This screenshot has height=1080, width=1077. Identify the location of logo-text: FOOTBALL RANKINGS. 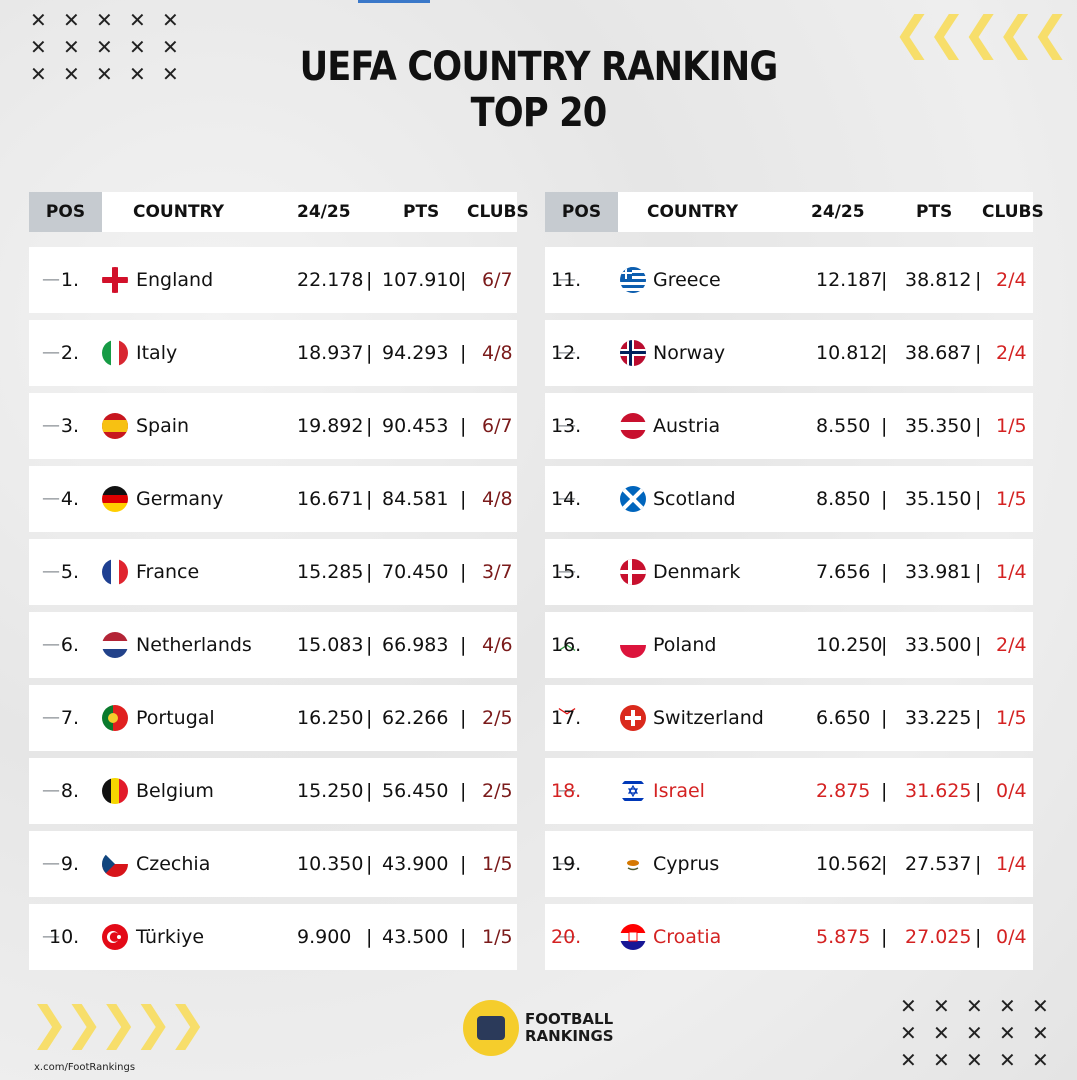
(569, 1028).